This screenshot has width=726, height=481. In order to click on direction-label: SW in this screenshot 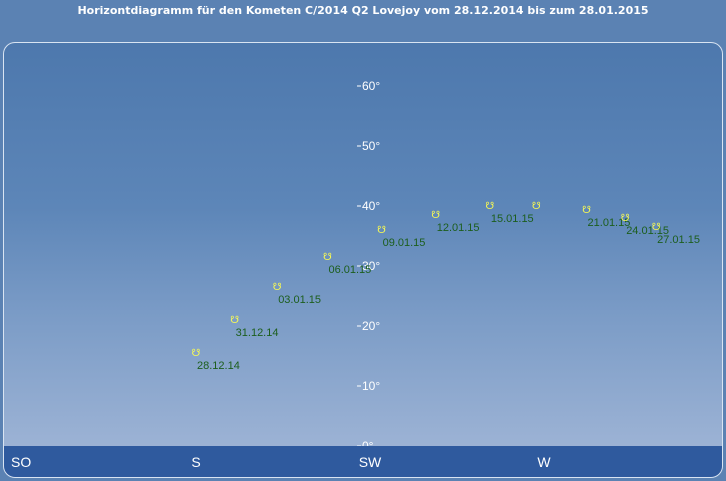, I will do `click(370, 462)`.